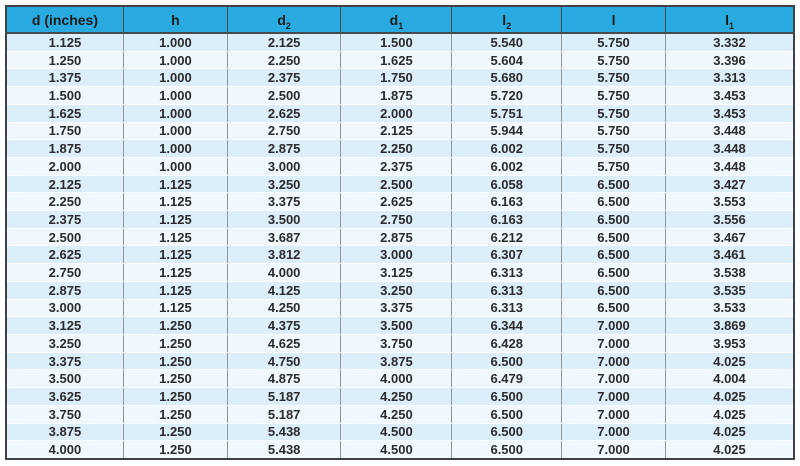 This screenshot has width=800, height=466. What do you see at coordinates (284, 343) in the screenshot?
I see `table-cell: 4.625` at bounding box center [284, 343].